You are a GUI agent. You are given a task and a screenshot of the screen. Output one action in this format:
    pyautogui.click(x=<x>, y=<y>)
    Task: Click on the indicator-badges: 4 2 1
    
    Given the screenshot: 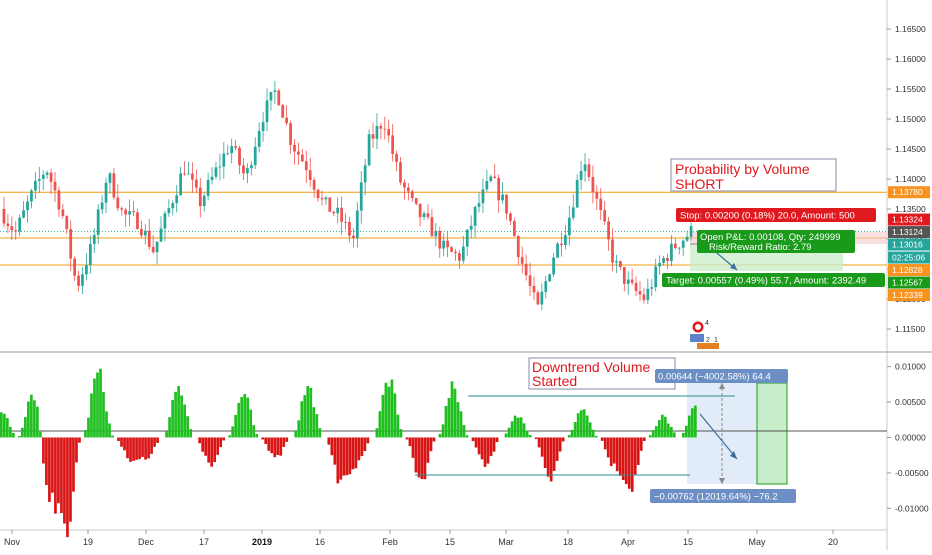 What is the action you would take?
    pyautogui.click(x=704, y=334)
    